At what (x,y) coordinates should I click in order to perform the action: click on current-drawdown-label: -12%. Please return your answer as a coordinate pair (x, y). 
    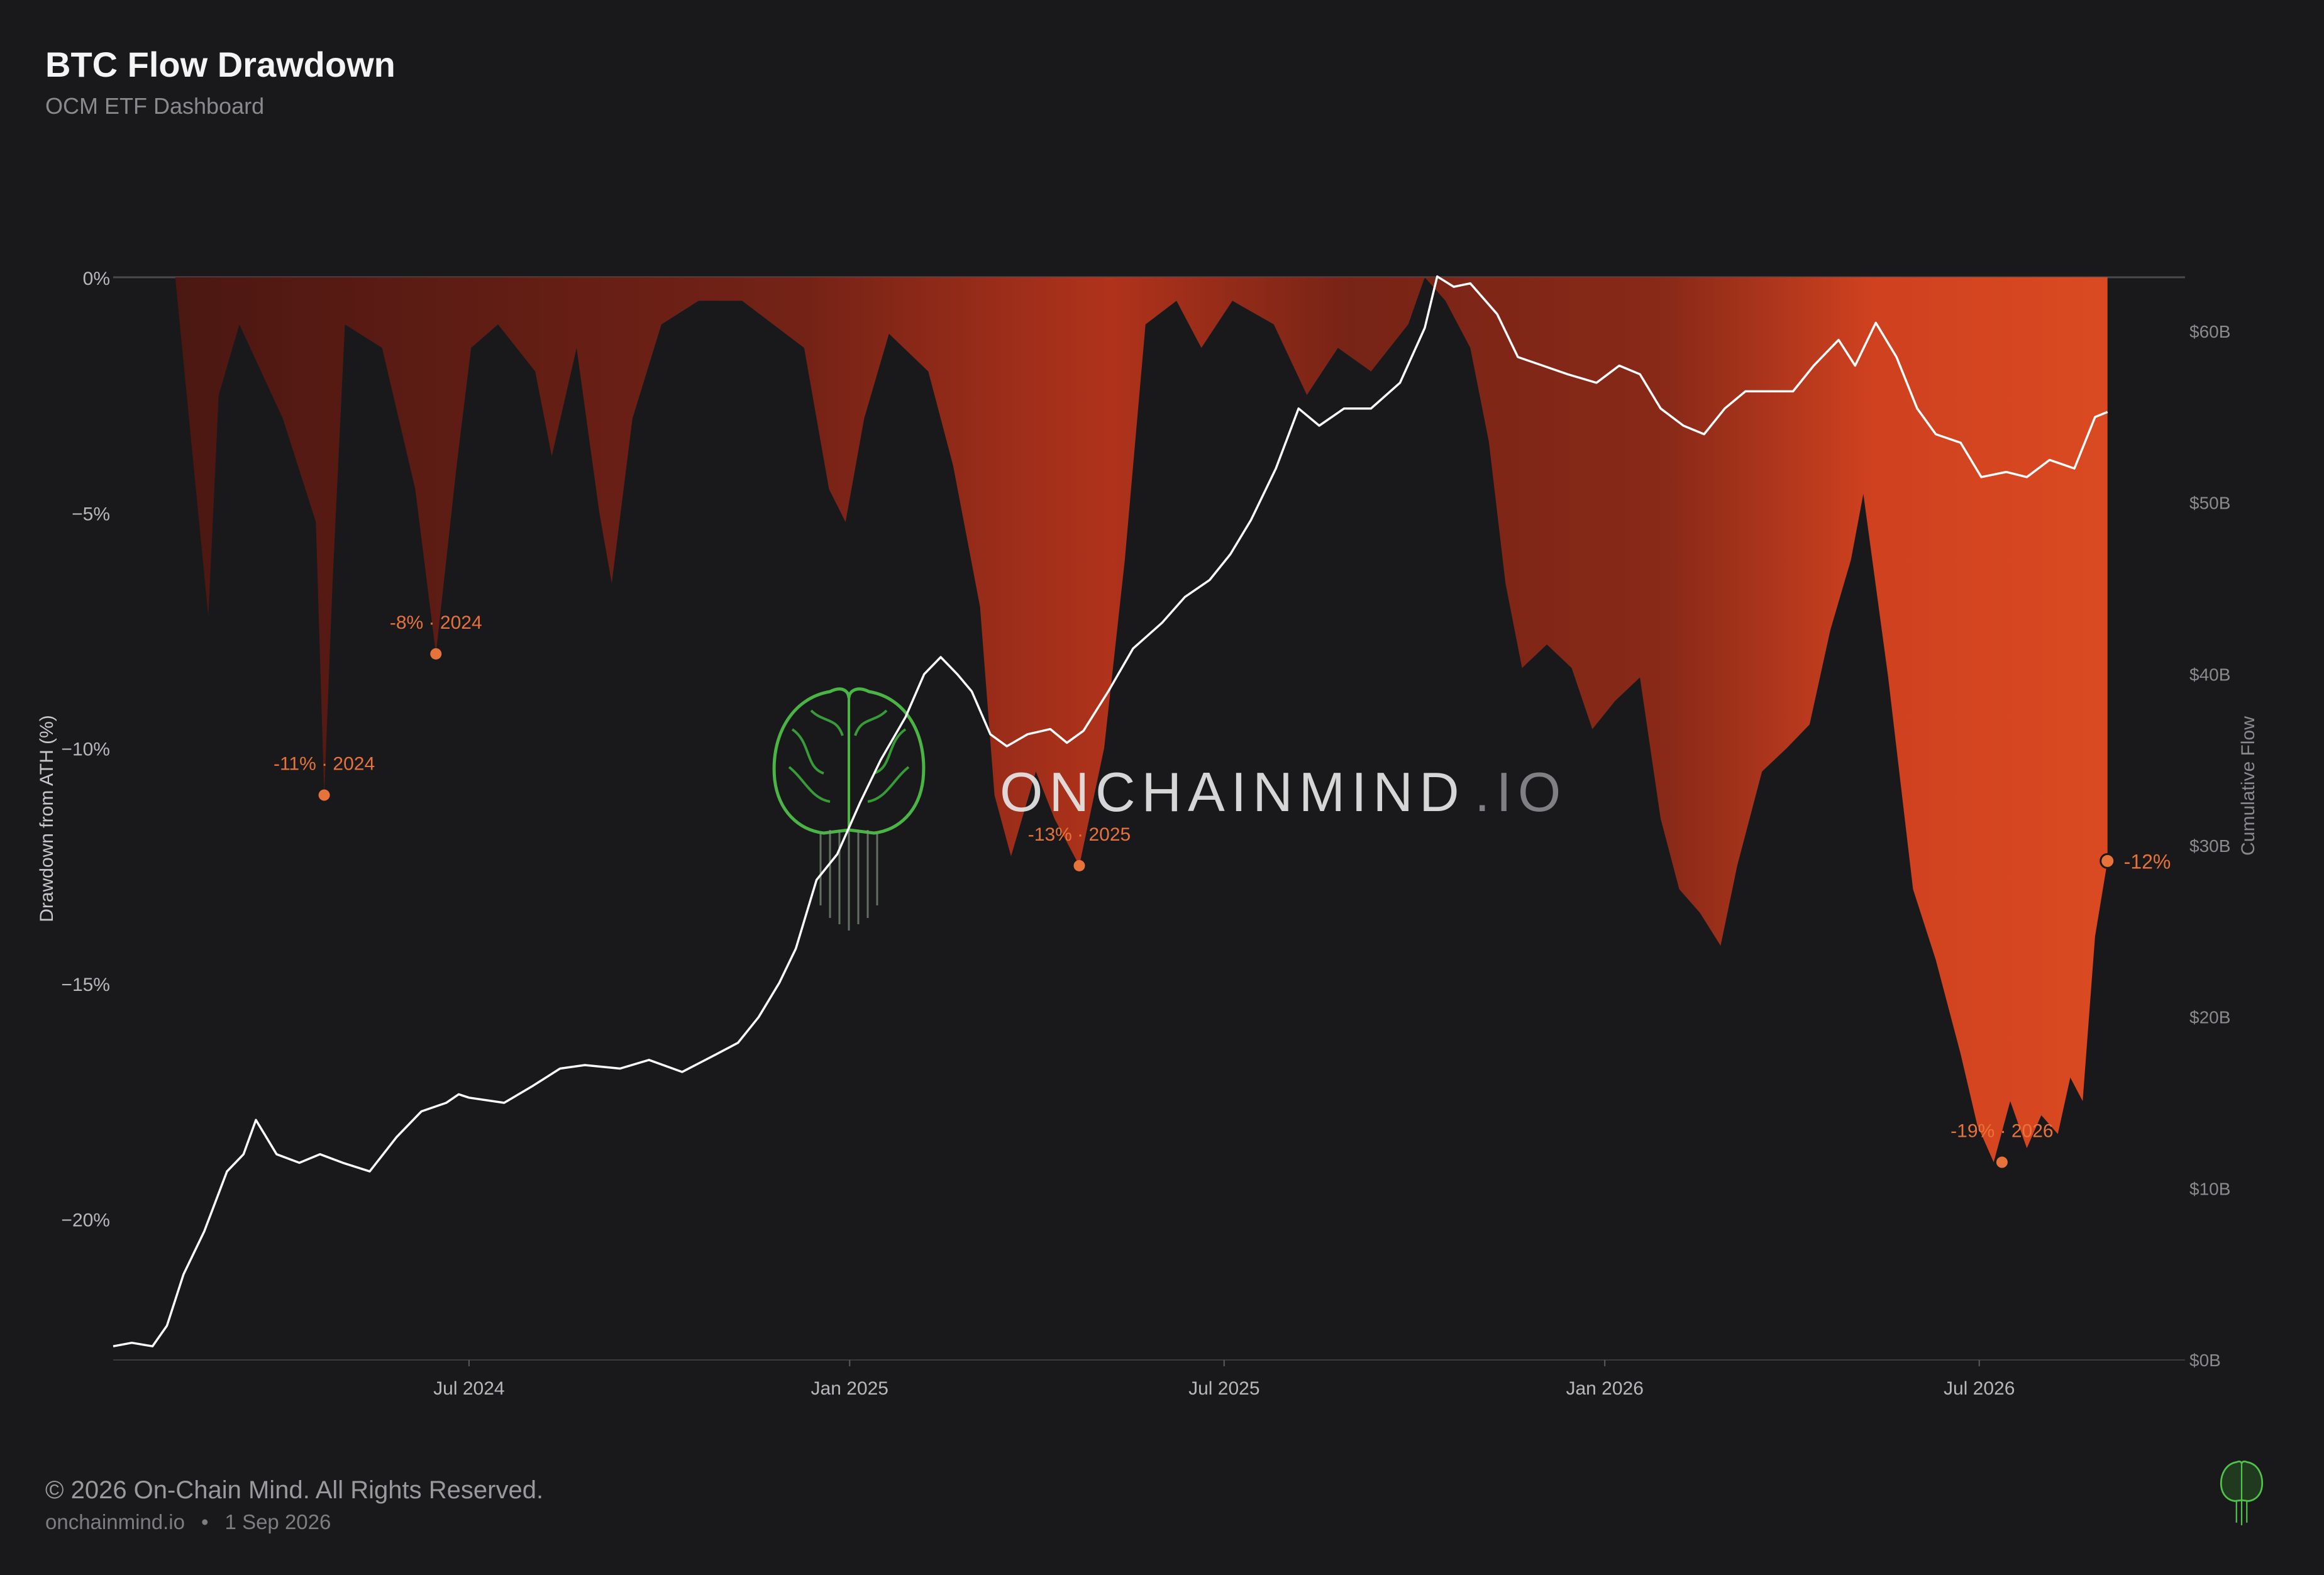
    Looking at the image, I should click on (2147, 861).